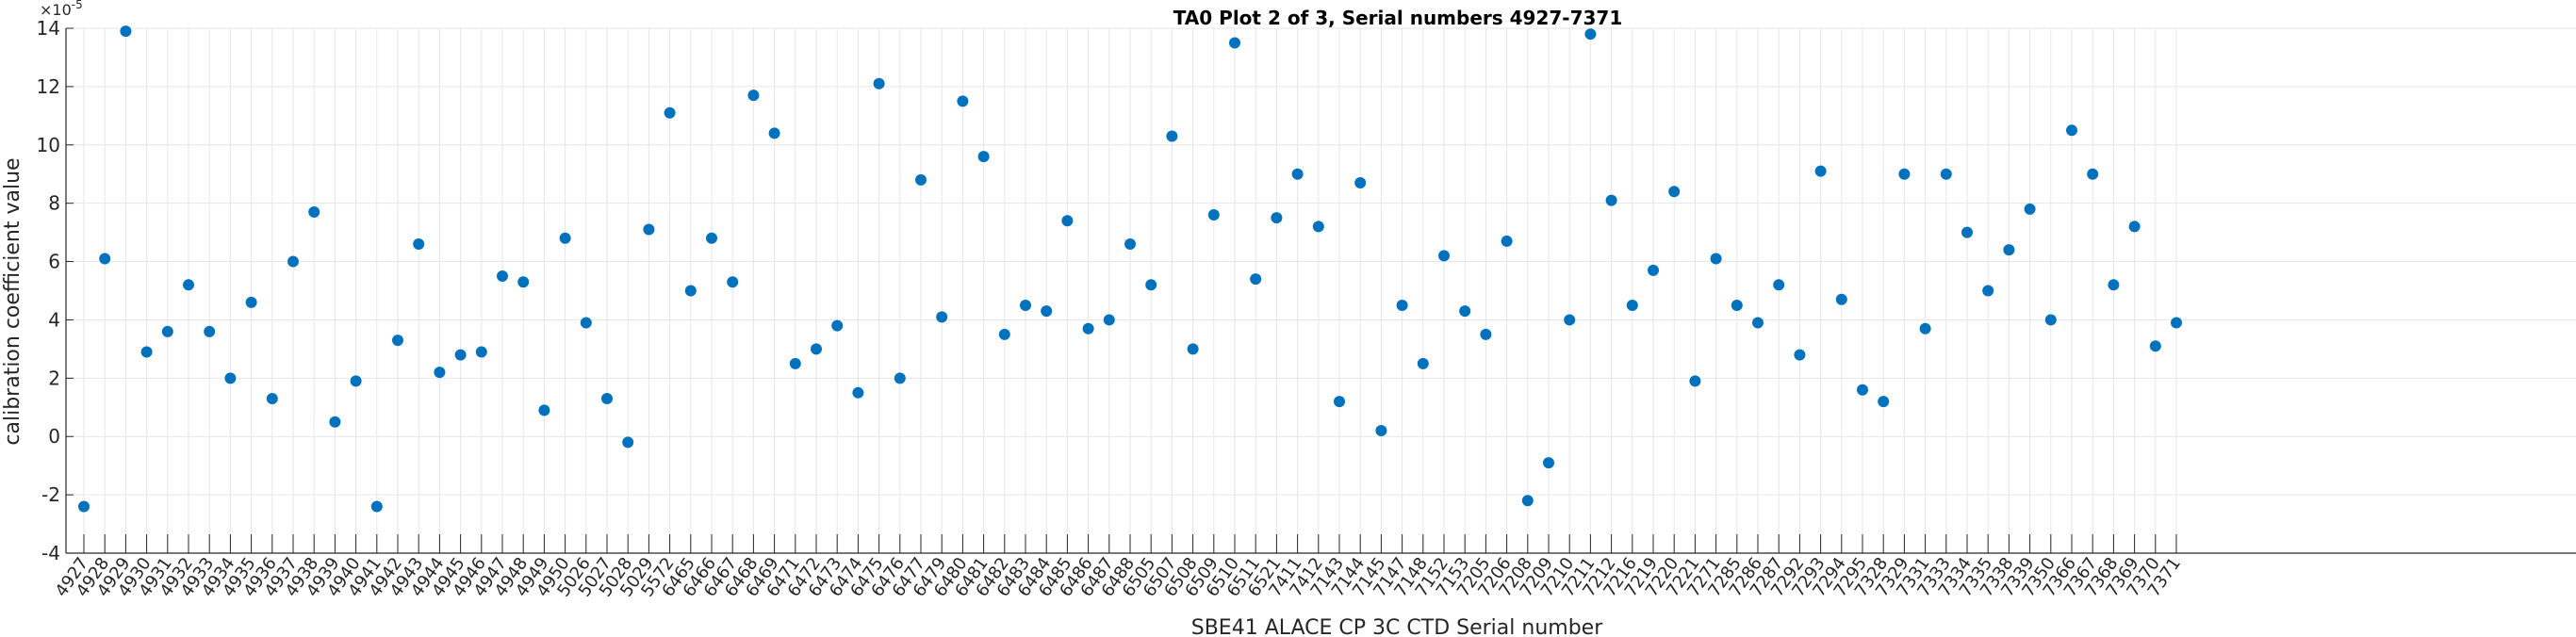  I want to click on y-axis-label: calibration coefficient value, so click(13, 301).